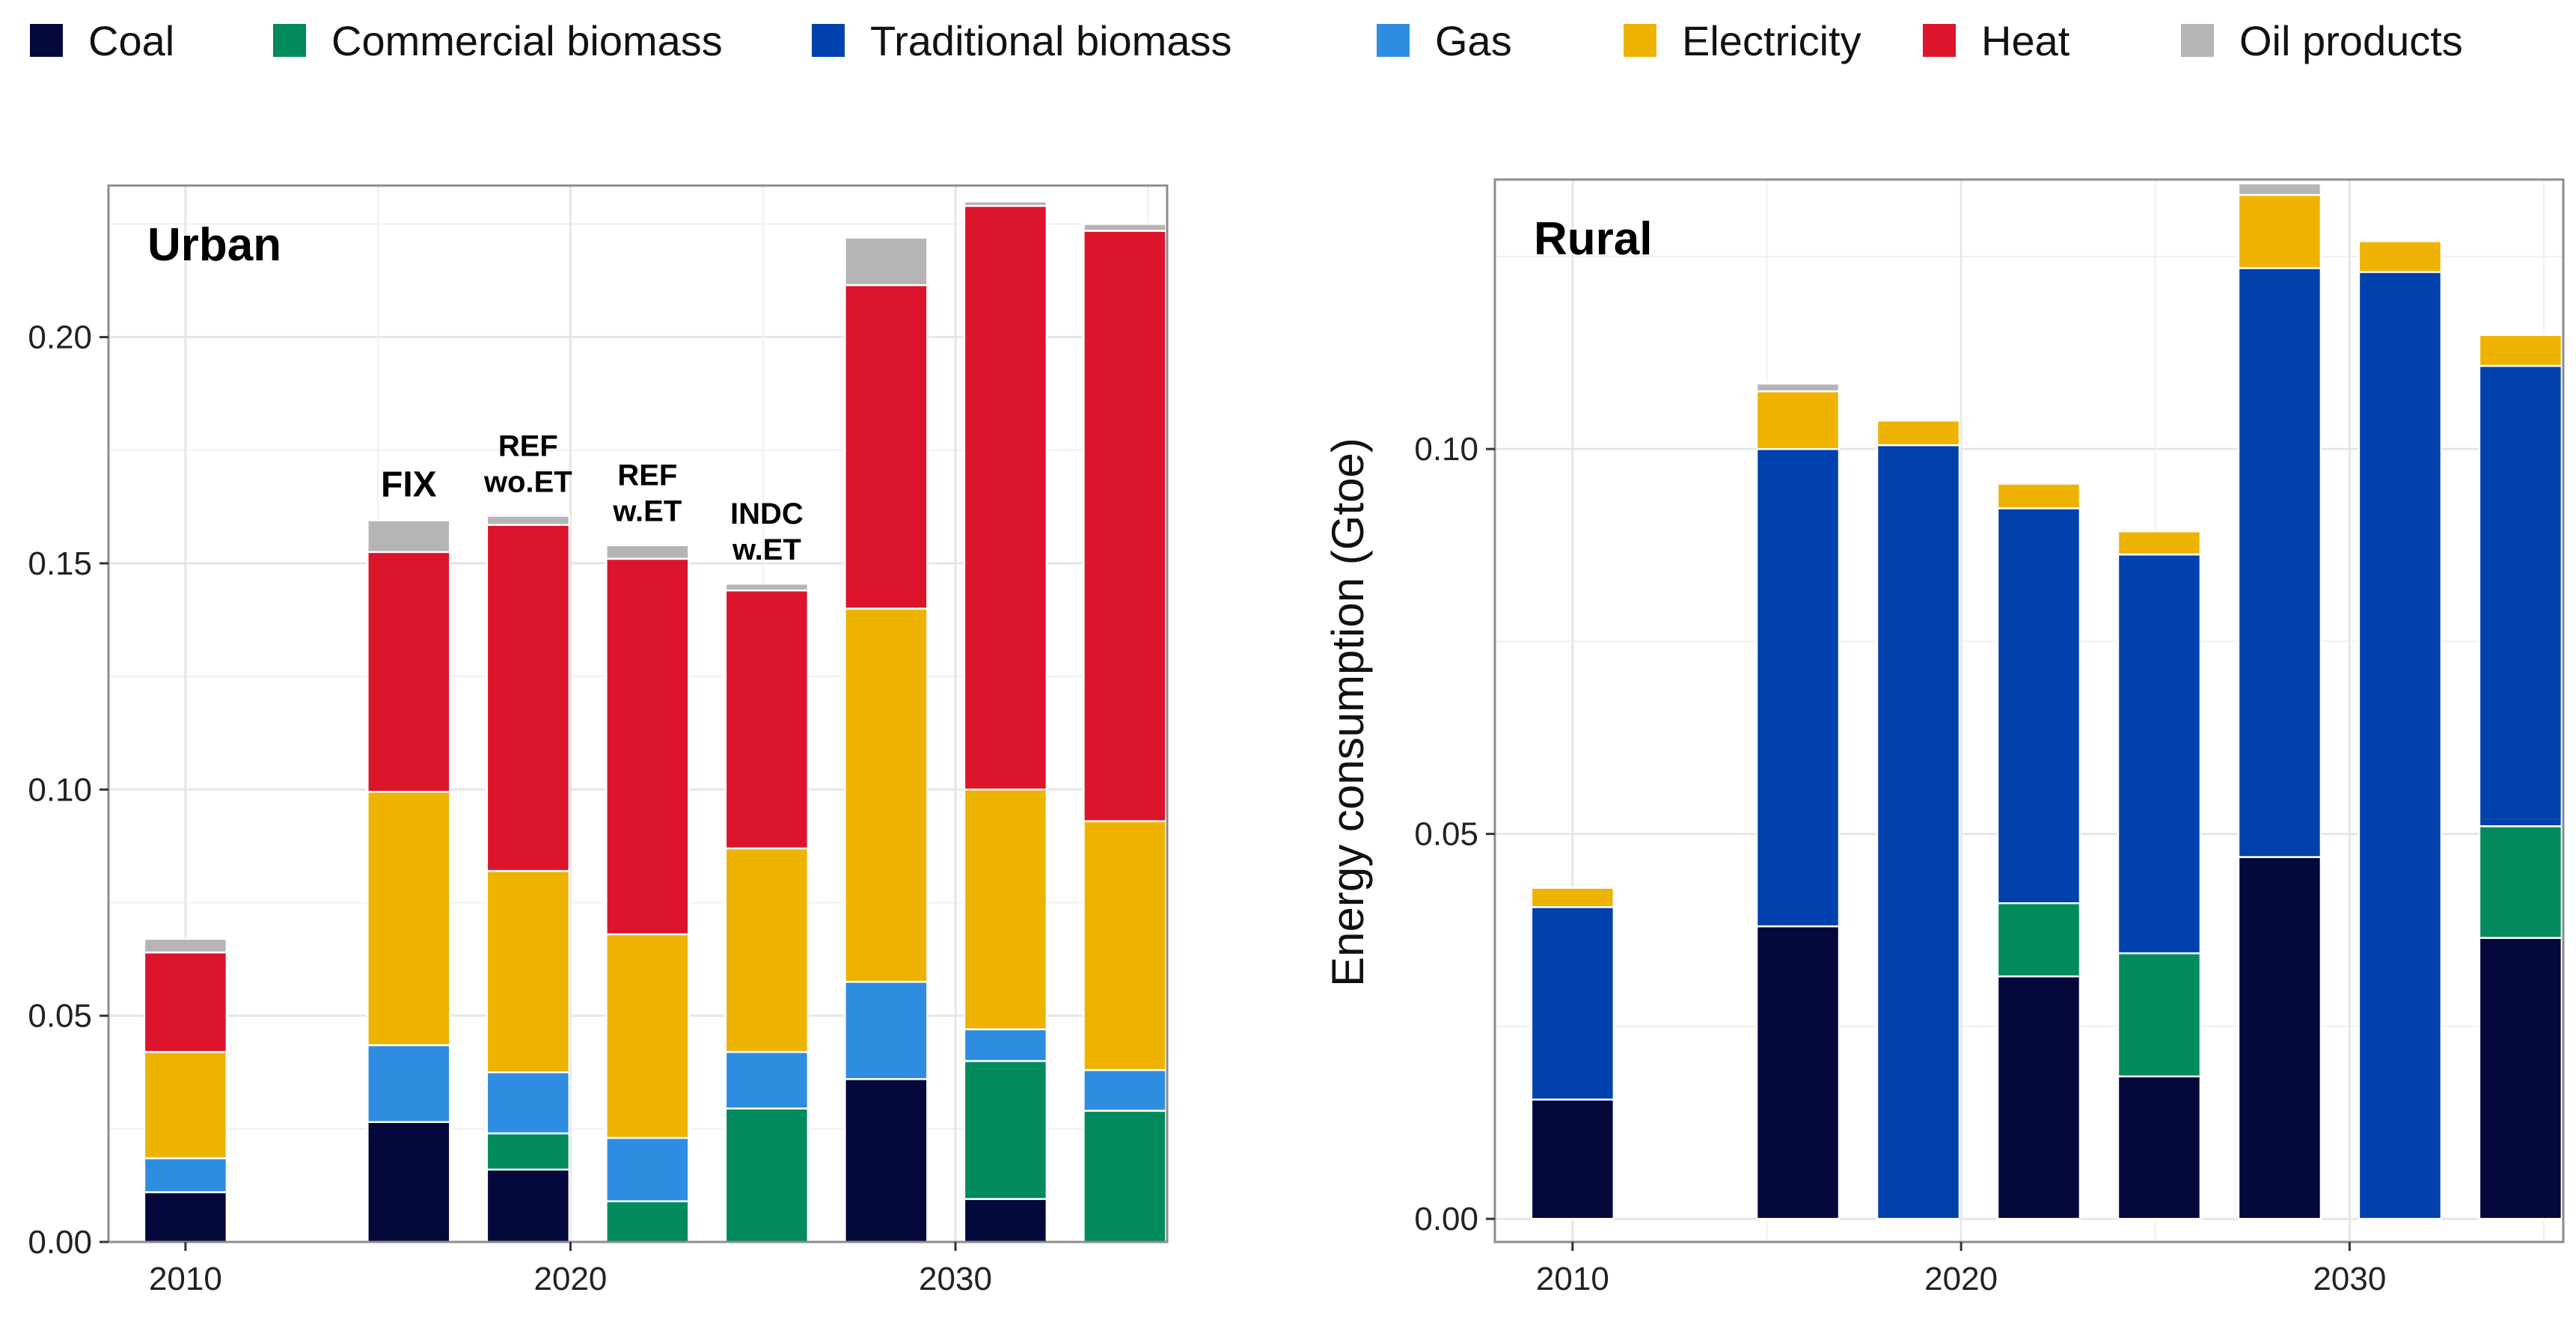 The height and width of the screenshot is (1325, 2576). I want to click on bar-segment-2030-fix-heat, so click(886, 447).